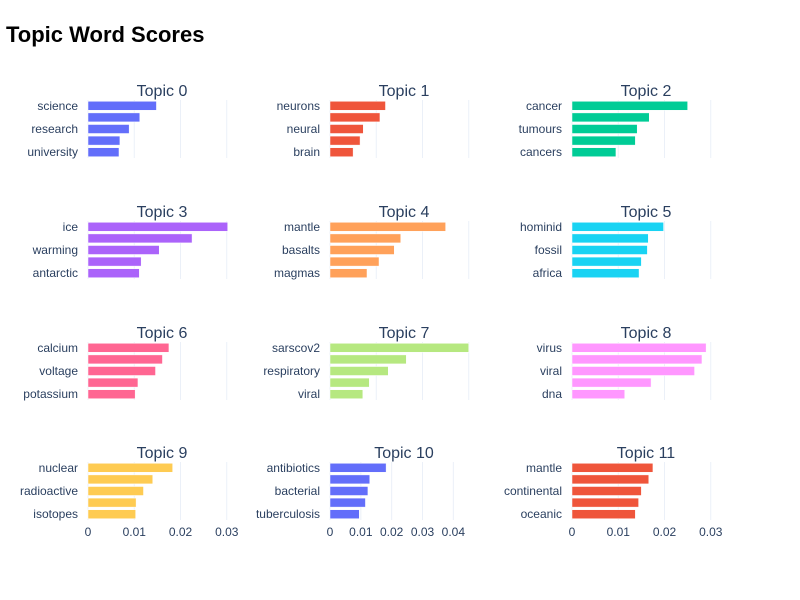 This screenshot has height=600, width=800. What do you see at coordinates (296, 348) in the screenshot?
I see `y-tick-label: sarscov2` at bounding box center [296, 348].